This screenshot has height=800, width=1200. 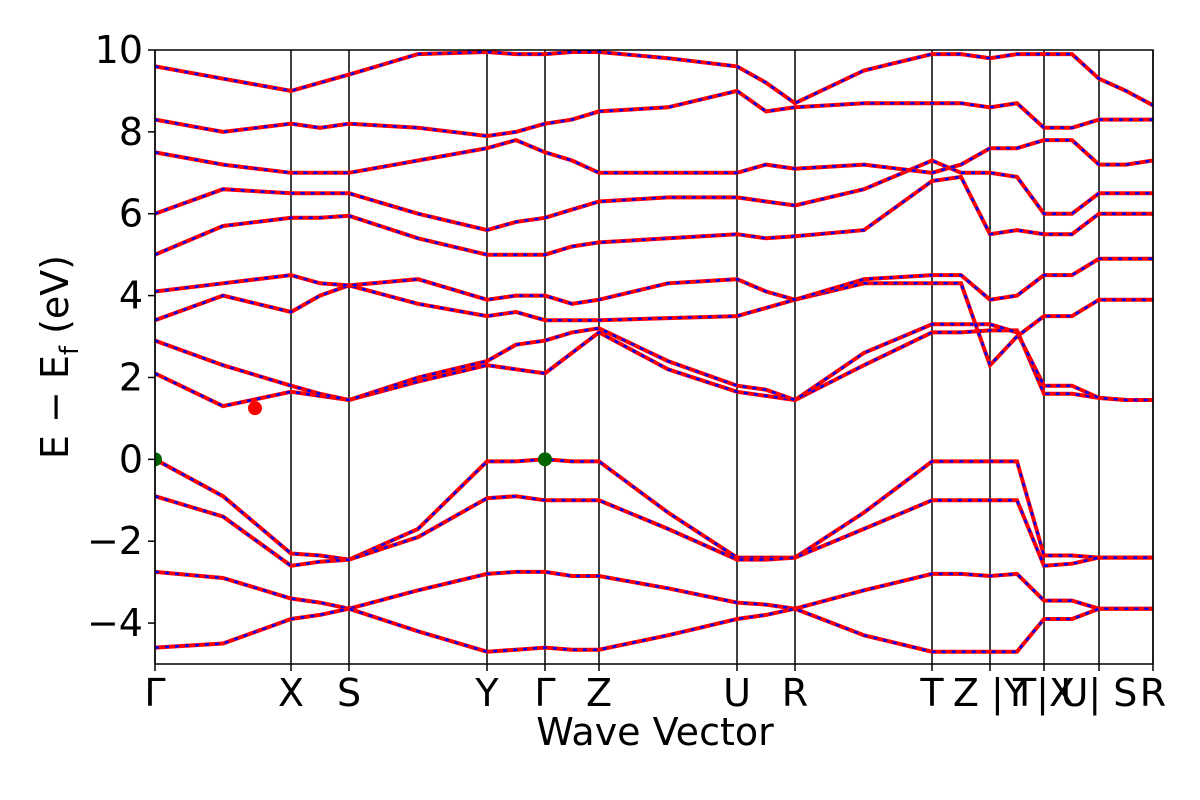 I want to click on x-tick-label: Y, so click(x=486, y=693).